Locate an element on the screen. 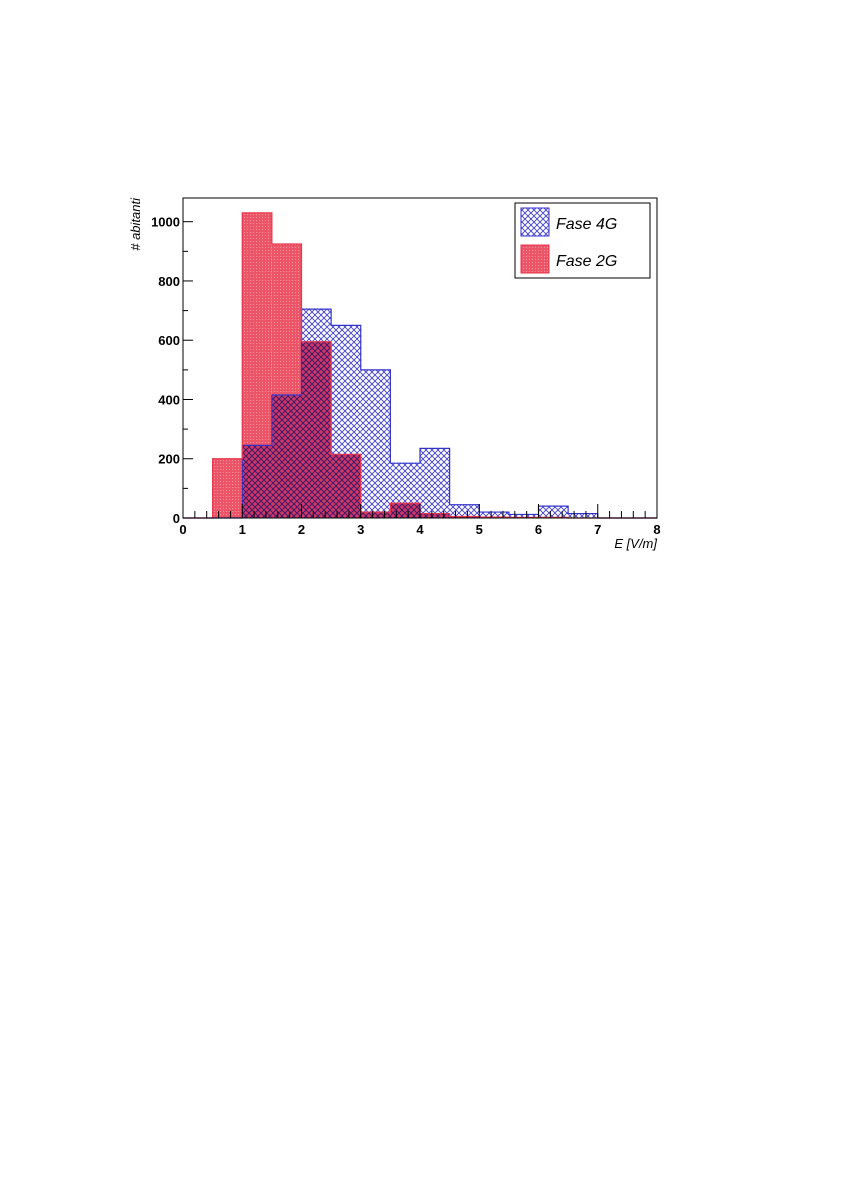 The image size is (841, 1192). legend-label-fase-4g: Fase 4G is located at coordinates (586, 224).